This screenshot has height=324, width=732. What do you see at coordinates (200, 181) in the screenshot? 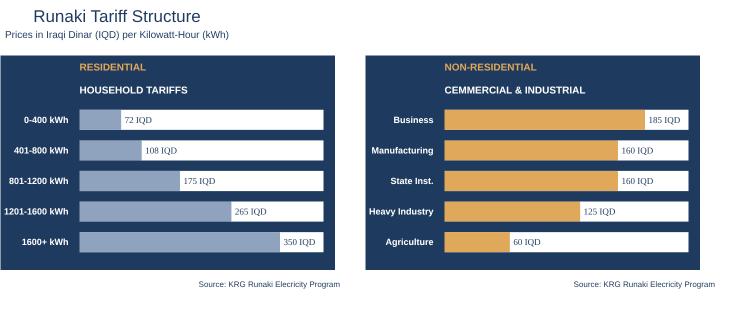
I see `data-label: 175 IQD` at bounding box center [200, 181].